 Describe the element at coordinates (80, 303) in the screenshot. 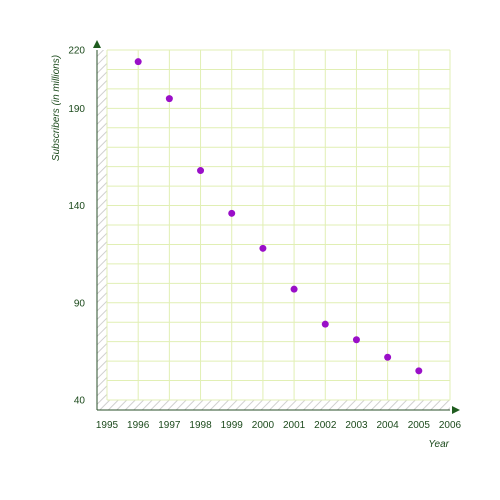

I see `y-tick-label: 90` at that location.